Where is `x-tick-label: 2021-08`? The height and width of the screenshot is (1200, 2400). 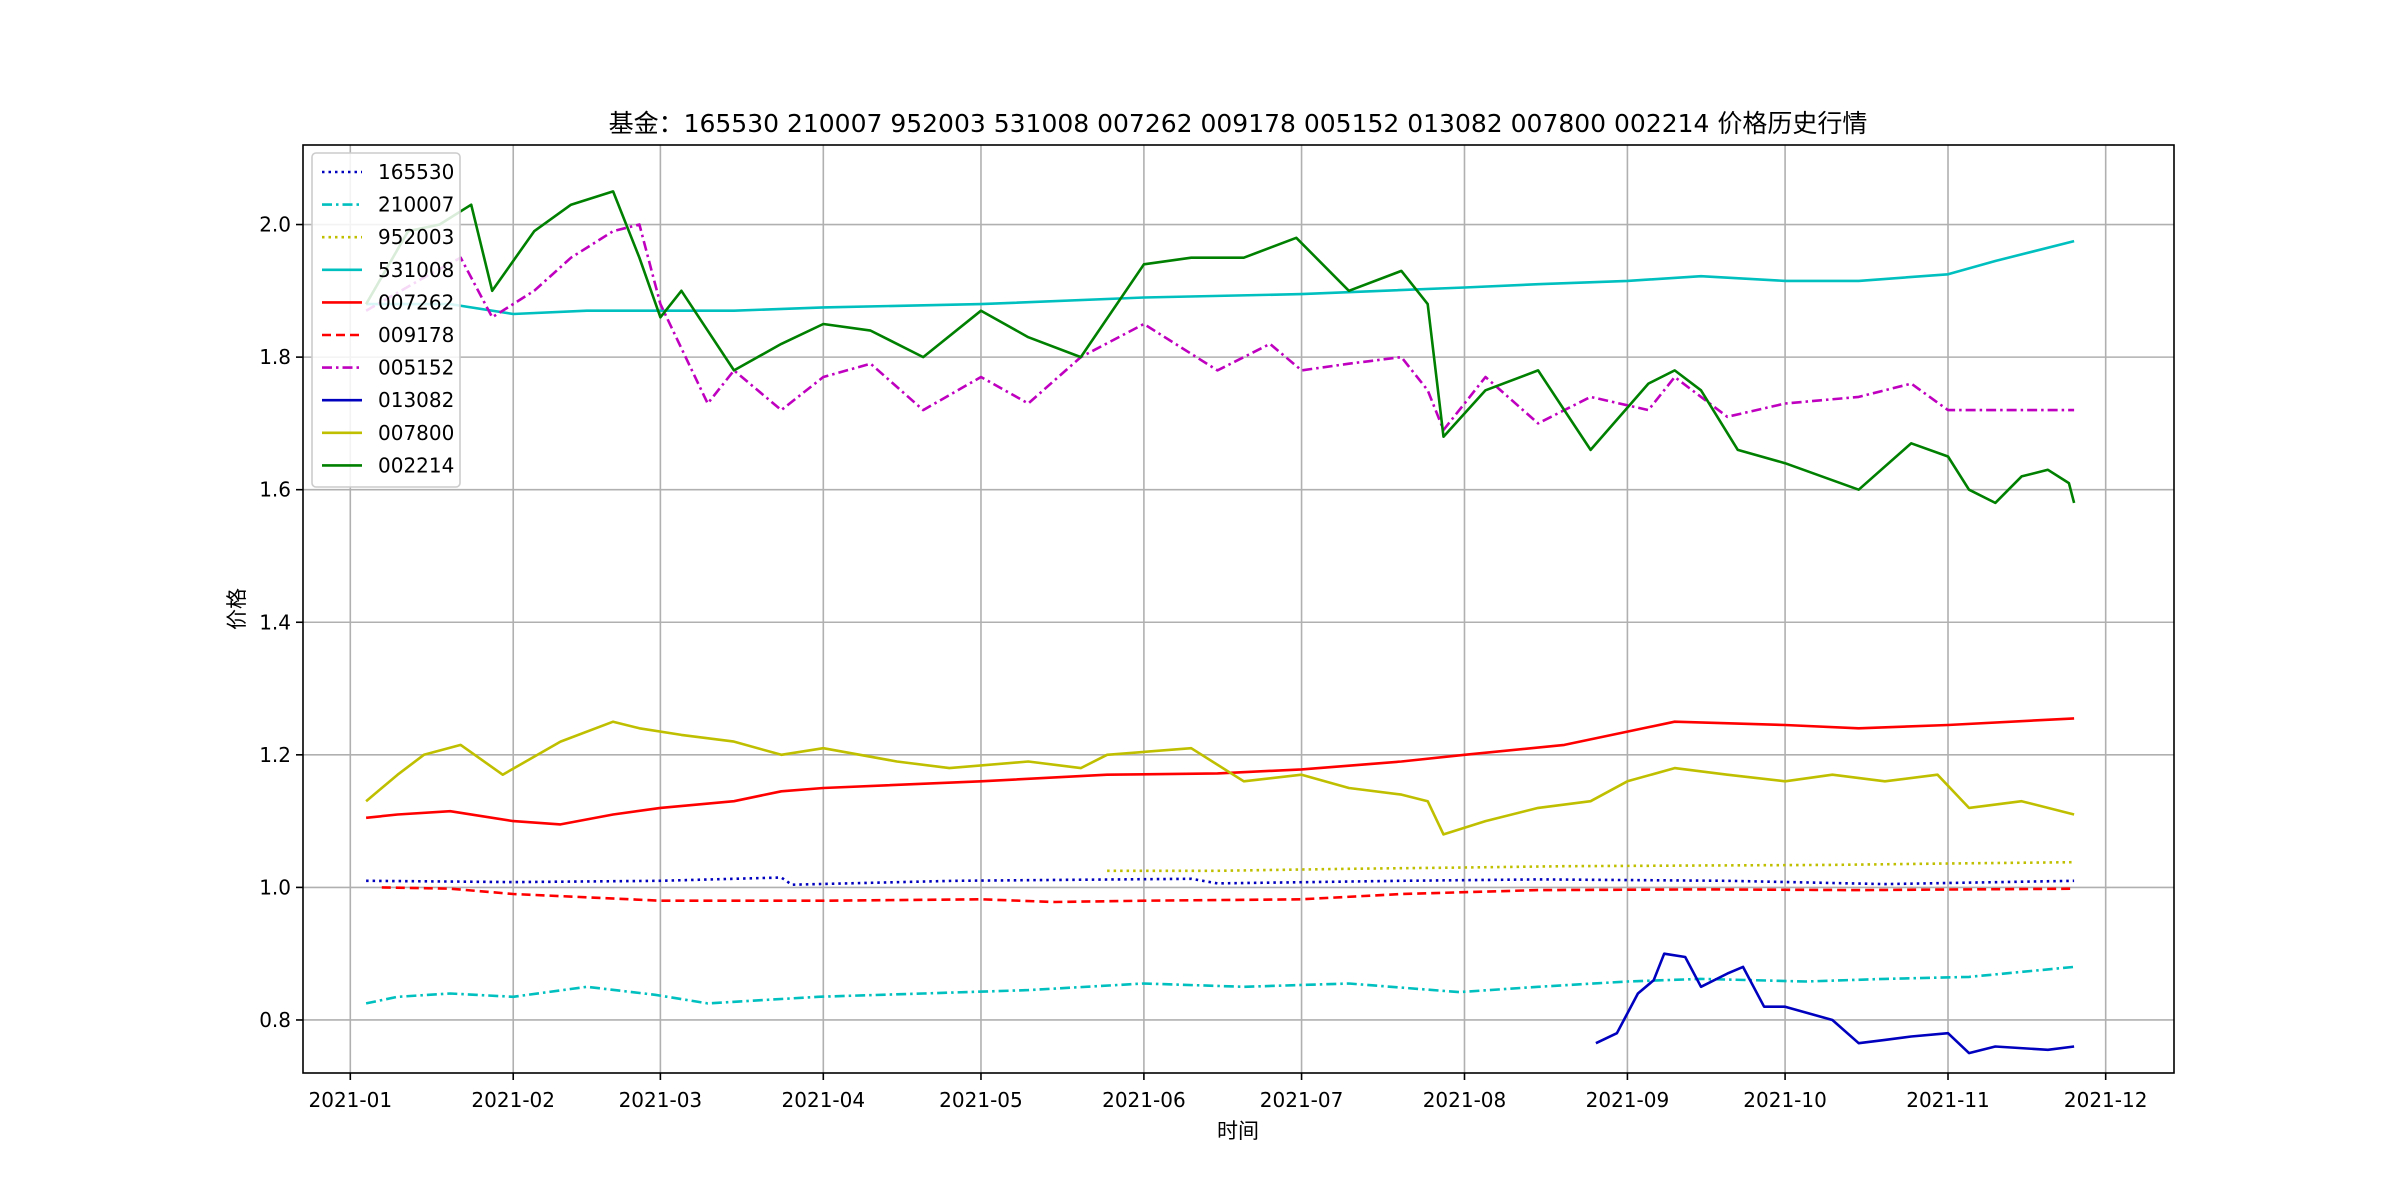 x-tick-label: 2021-08 is located at coordinates (1465, 1100).